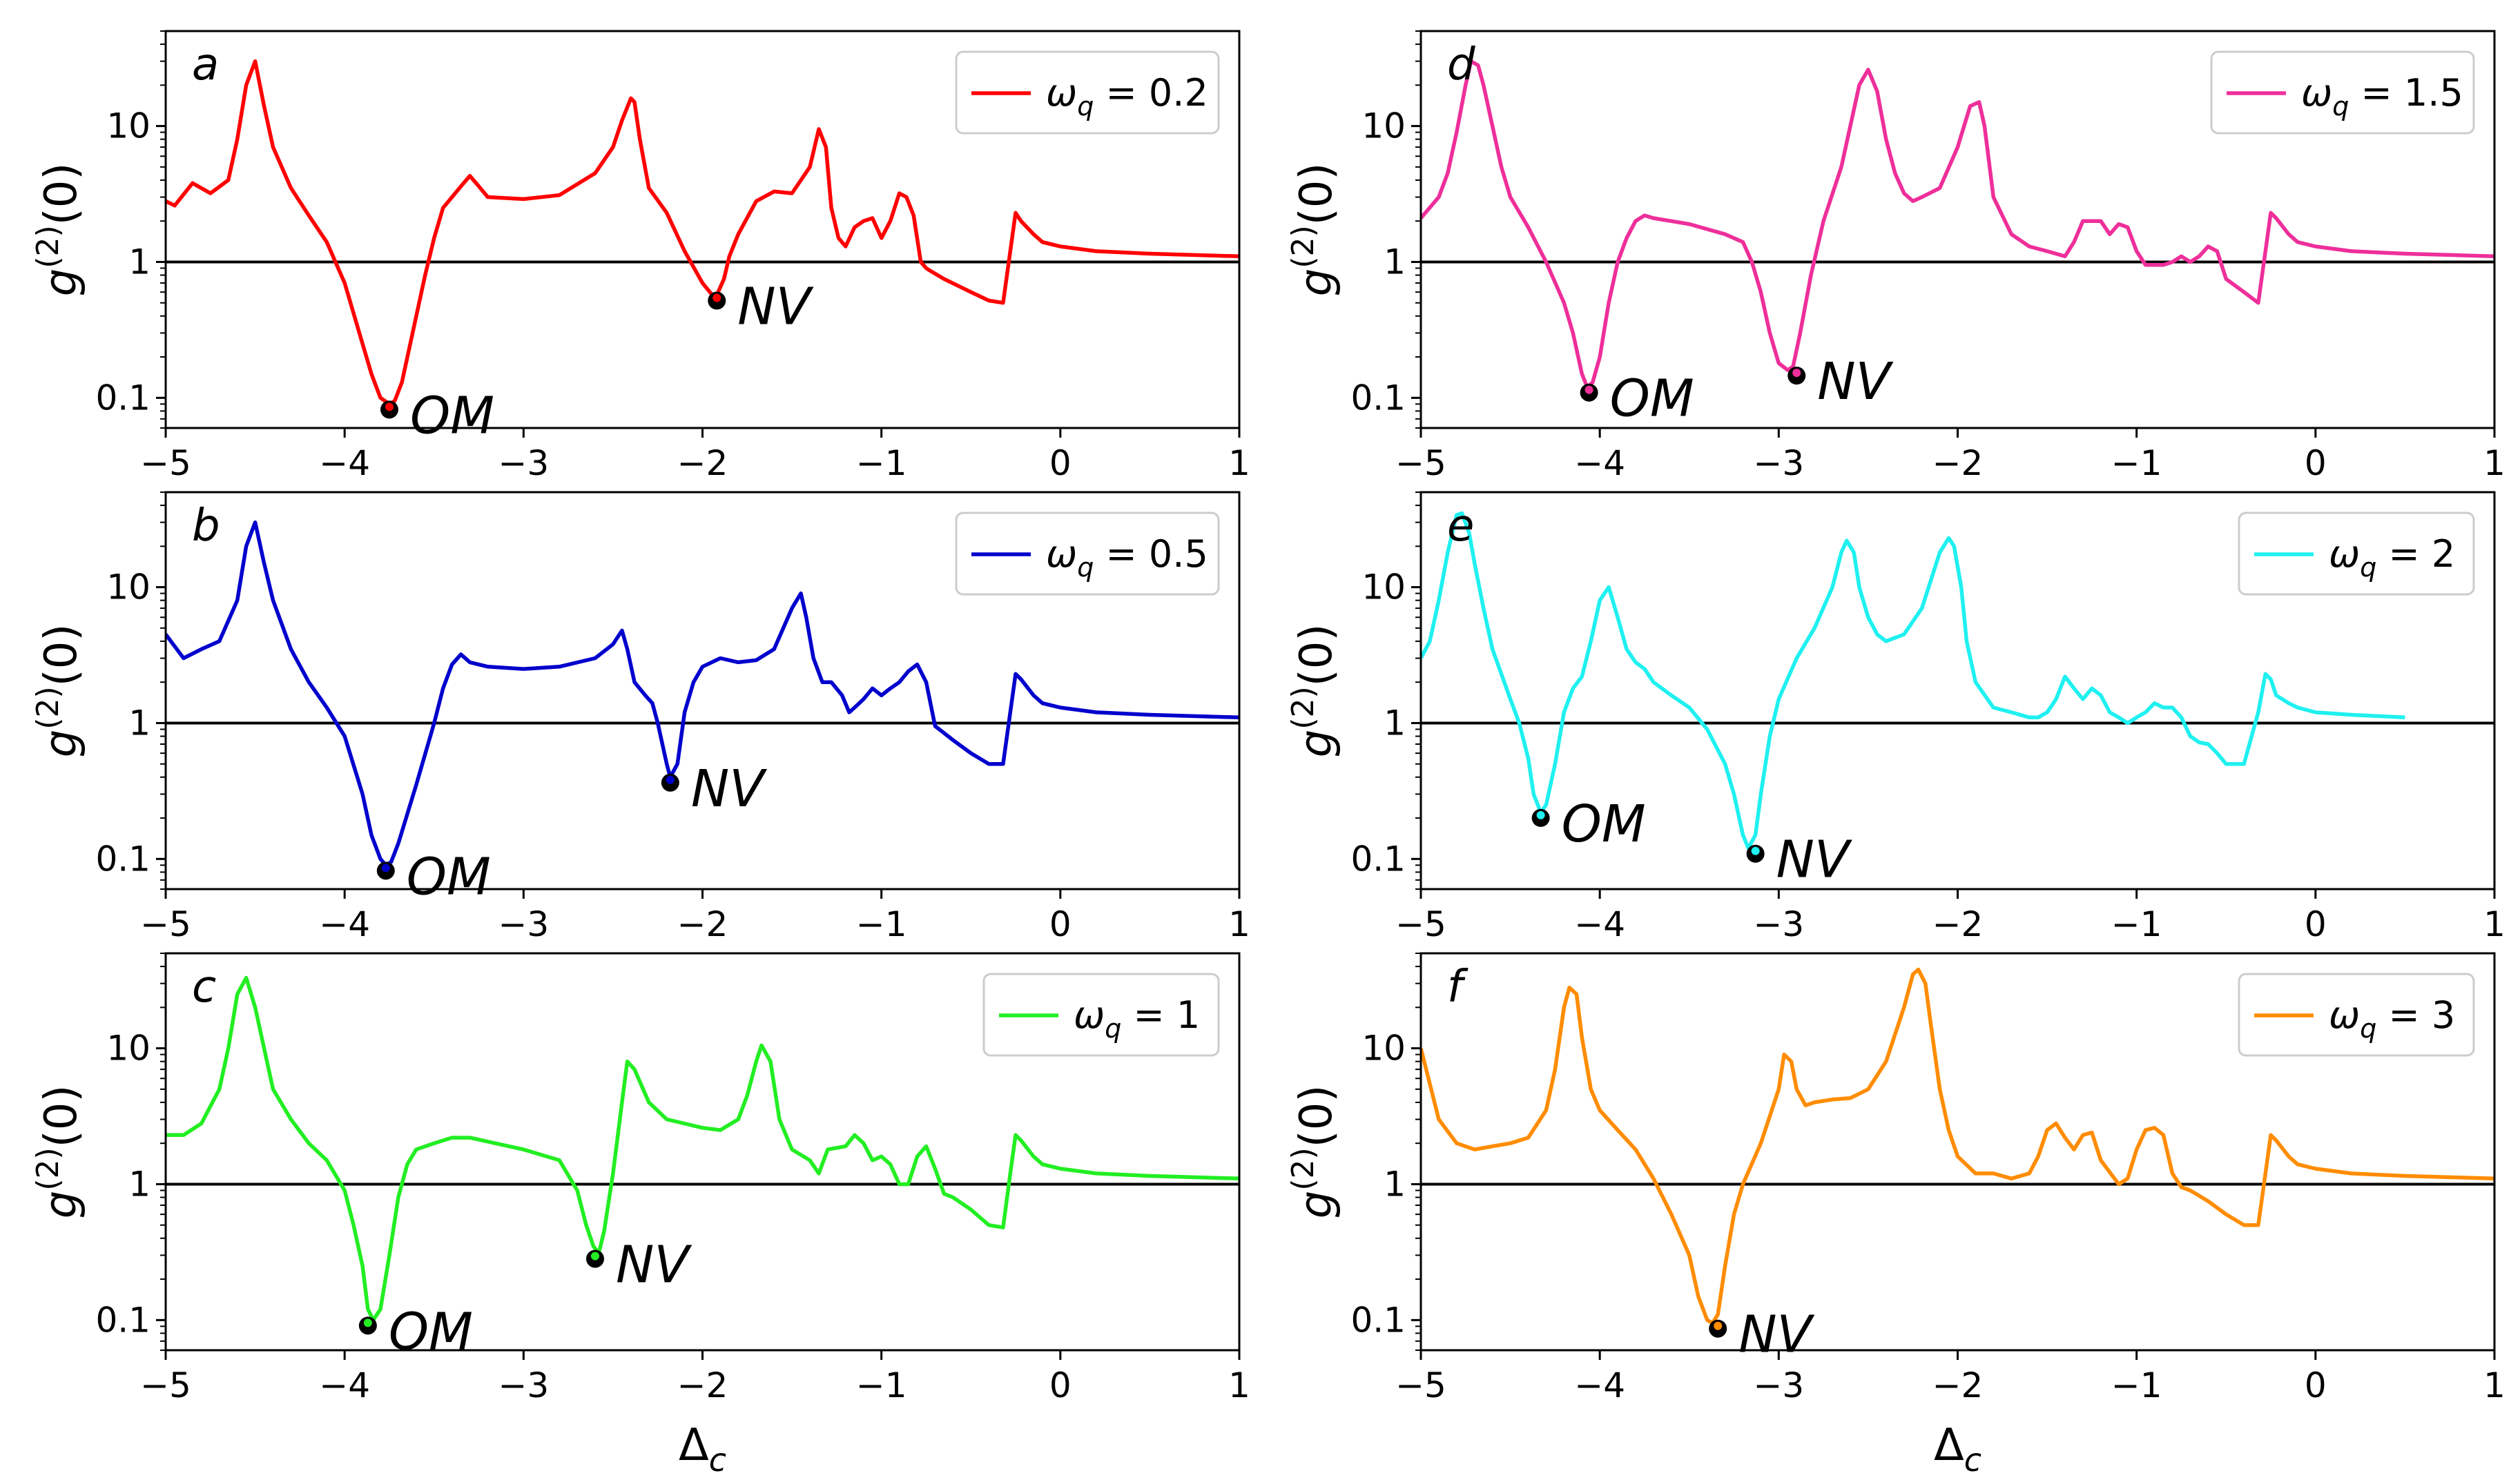 This screenshot has width=2520, height=1480. What do you see at coordinates (205, 65) in the screenshot?
I see `panel-letter: a` at bounding box center [205, 65].